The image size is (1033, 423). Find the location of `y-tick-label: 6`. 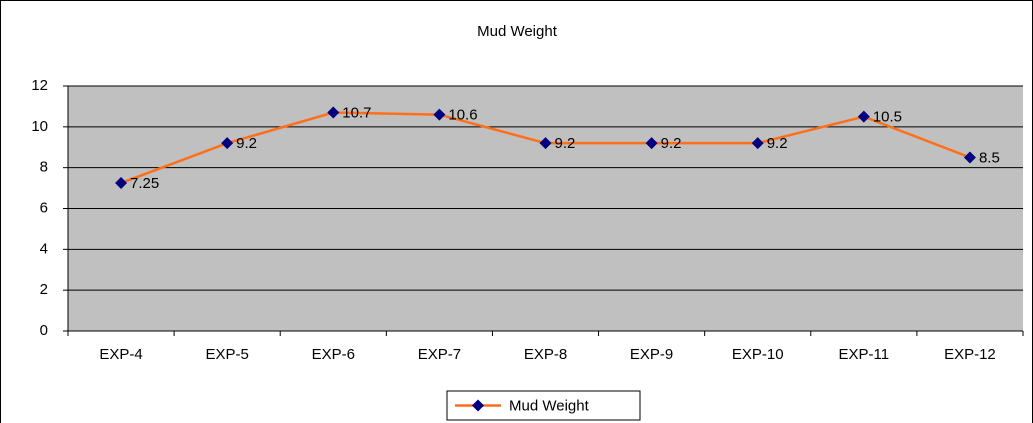

y-tick-label: 6 is located at coordinates (44, 207).